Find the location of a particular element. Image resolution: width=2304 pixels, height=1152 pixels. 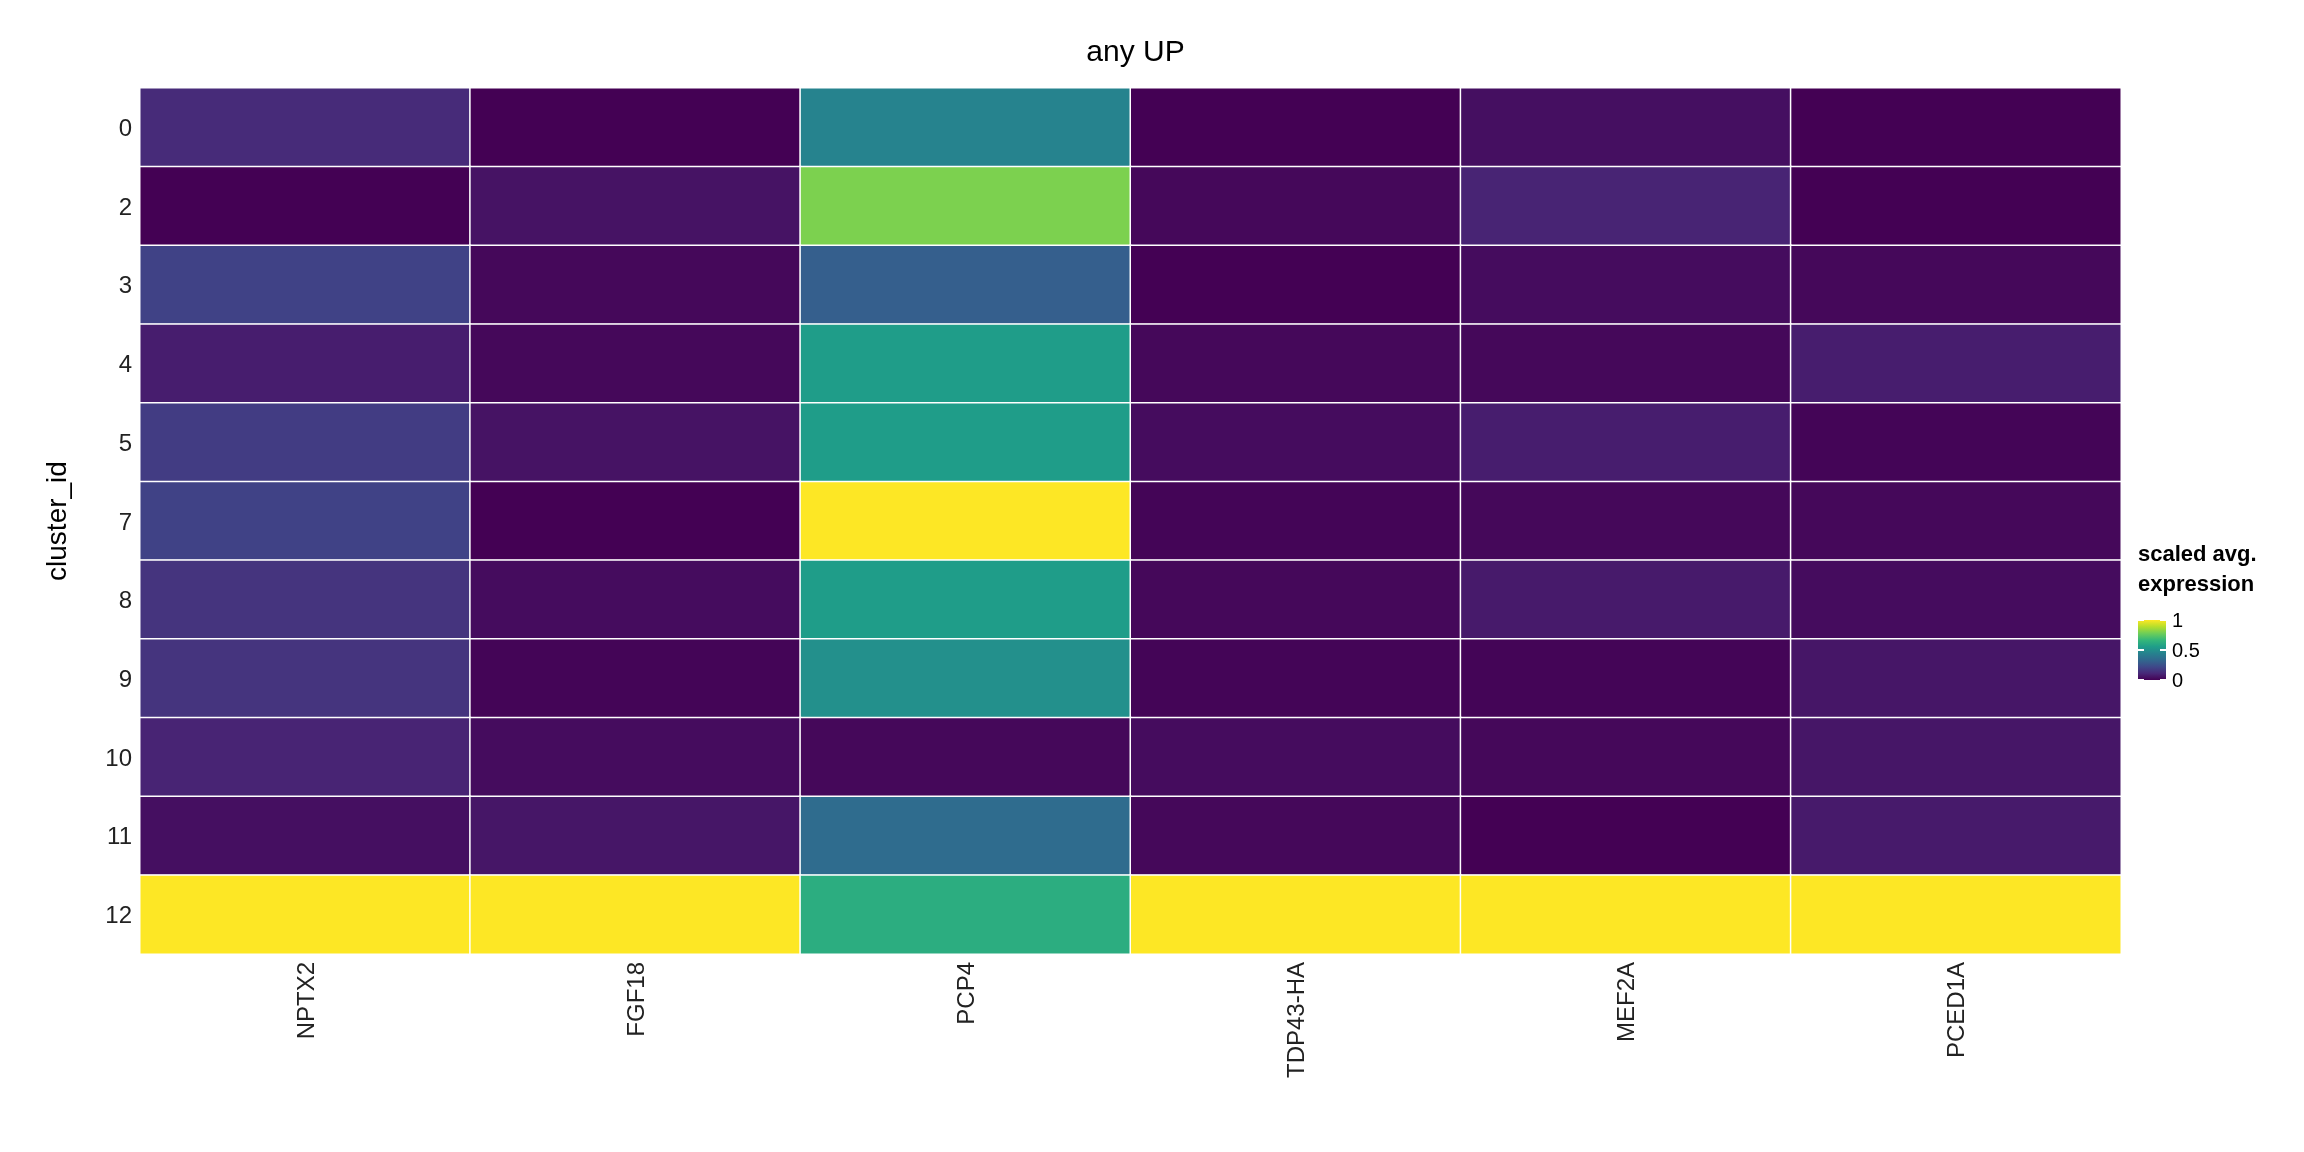

x-tick-label: NPTX2 is located at coordinates (305, 1001).